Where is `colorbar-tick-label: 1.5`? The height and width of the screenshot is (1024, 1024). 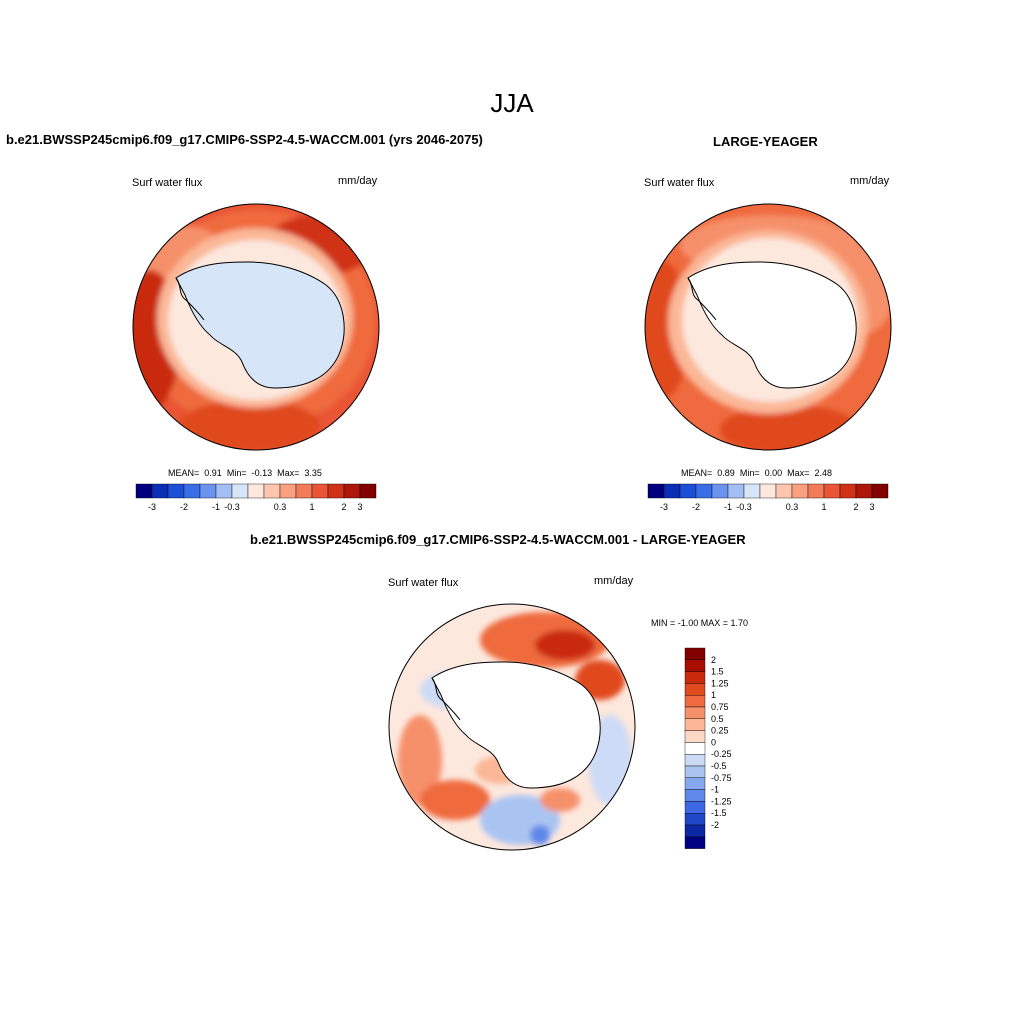
colorbar-tick-label: 1.5 is located at coordinates (717, 672).